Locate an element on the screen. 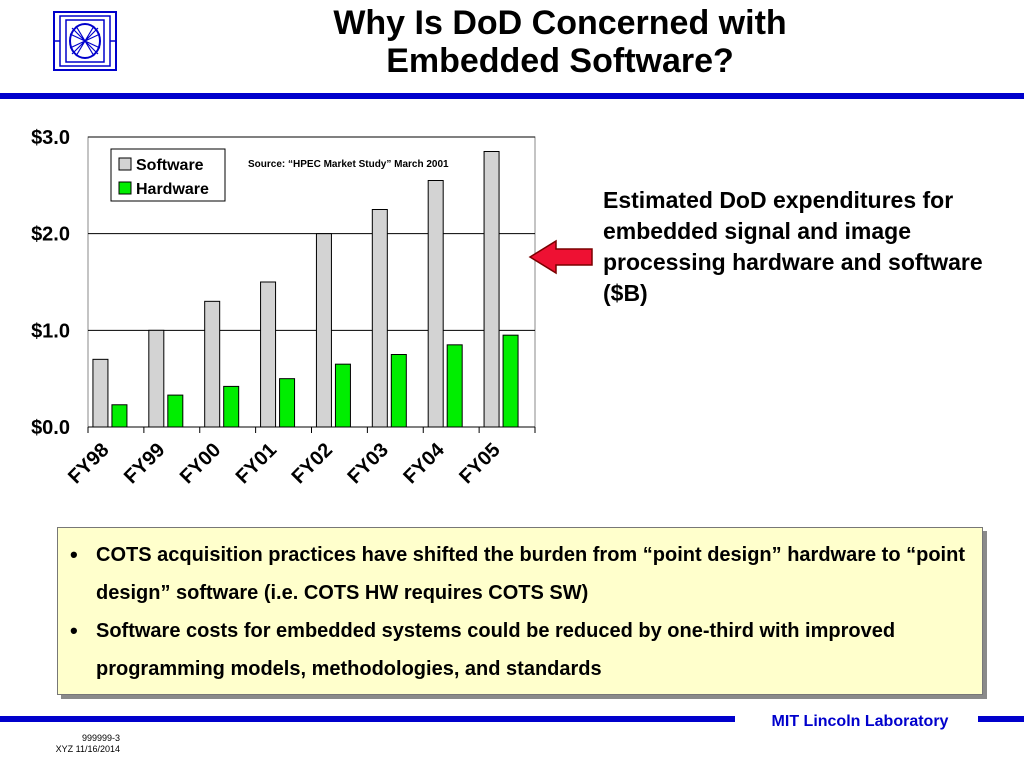 This screenshot has width=1024, height=768. x-tick-label: FY03 is located at coordinates (367, 463).